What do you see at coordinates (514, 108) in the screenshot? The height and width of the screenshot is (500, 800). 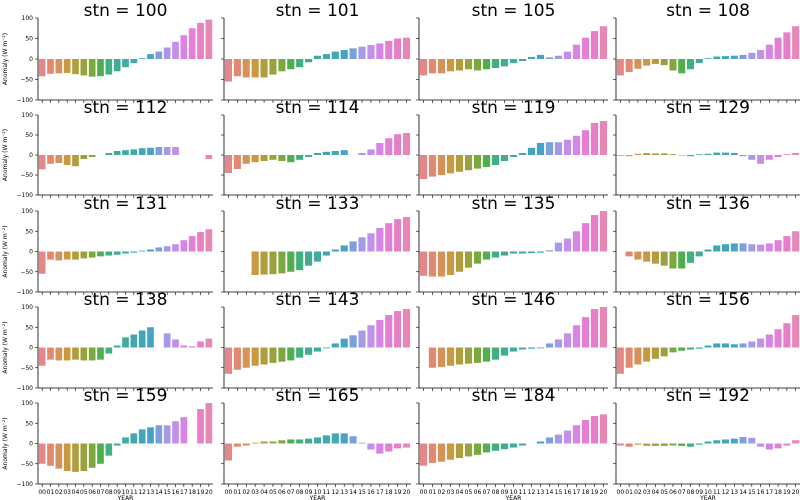 I see `panel-7-title: stn = 119` at bounding box center [514, 108].